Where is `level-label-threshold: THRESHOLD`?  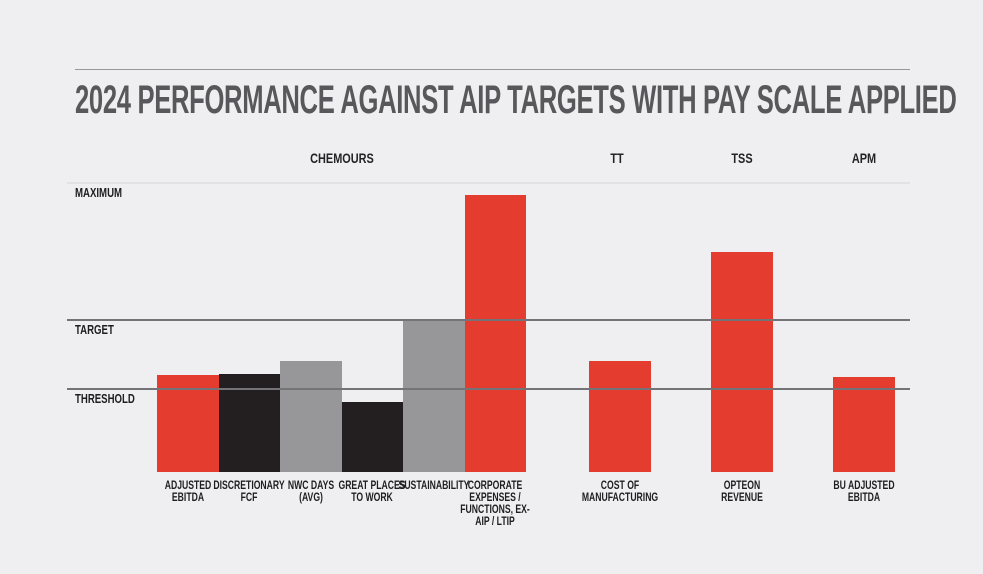
level-label-threshold: THRESHOLD is located at coordinates (105, 398).